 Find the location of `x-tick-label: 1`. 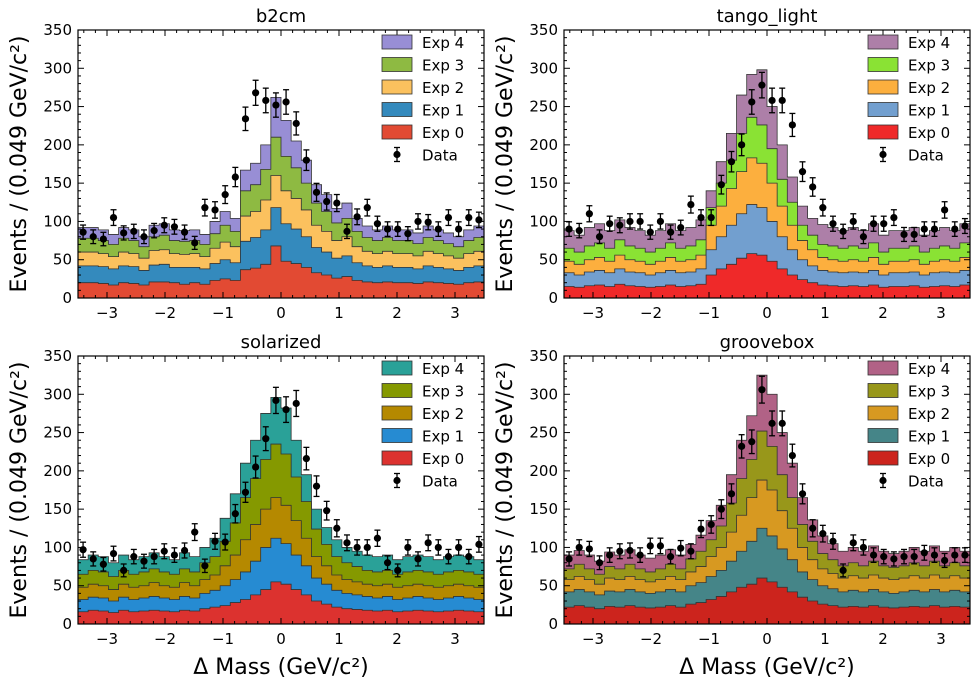

x-tick-label: 1 is located at coordinates (339, 313).